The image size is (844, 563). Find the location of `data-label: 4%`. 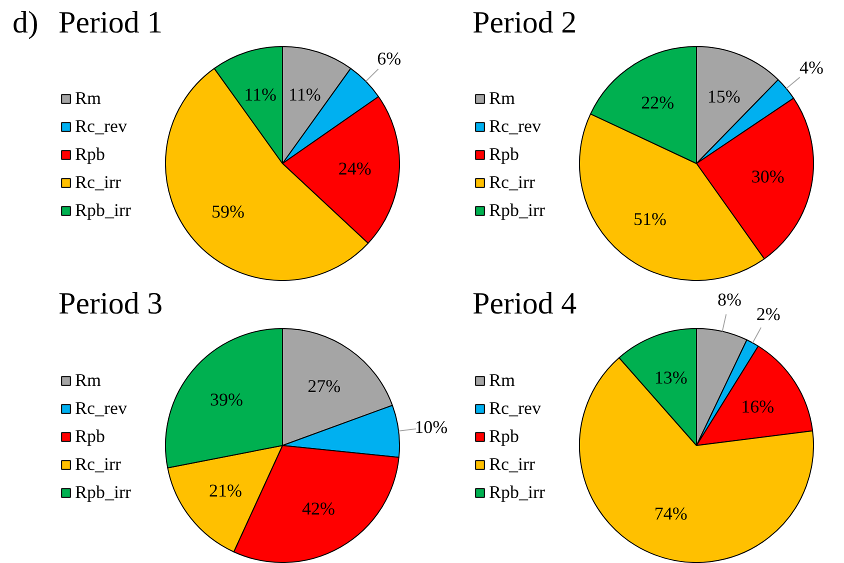

data-label: 4% is located at coordinates (812, 68).